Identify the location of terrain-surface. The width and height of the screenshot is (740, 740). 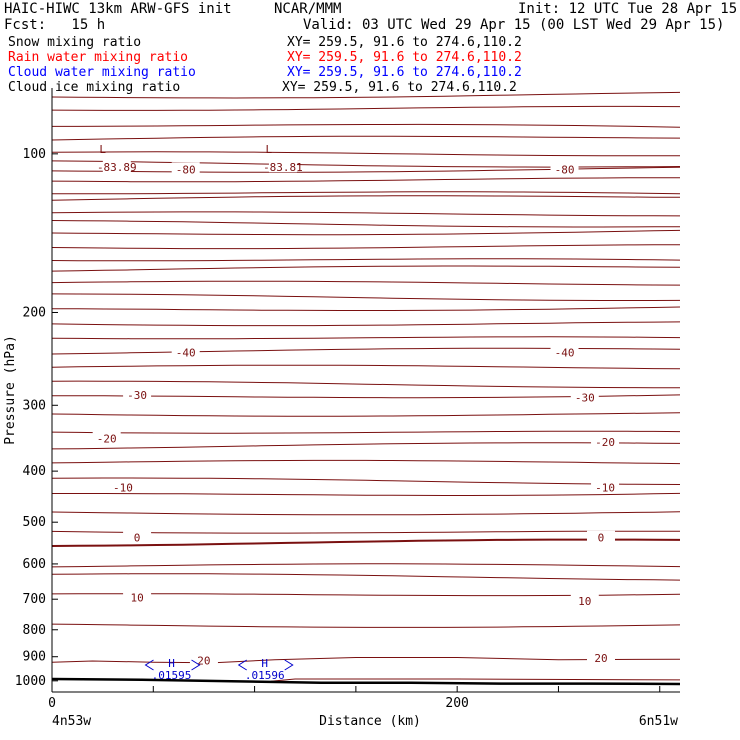
(366, 681).